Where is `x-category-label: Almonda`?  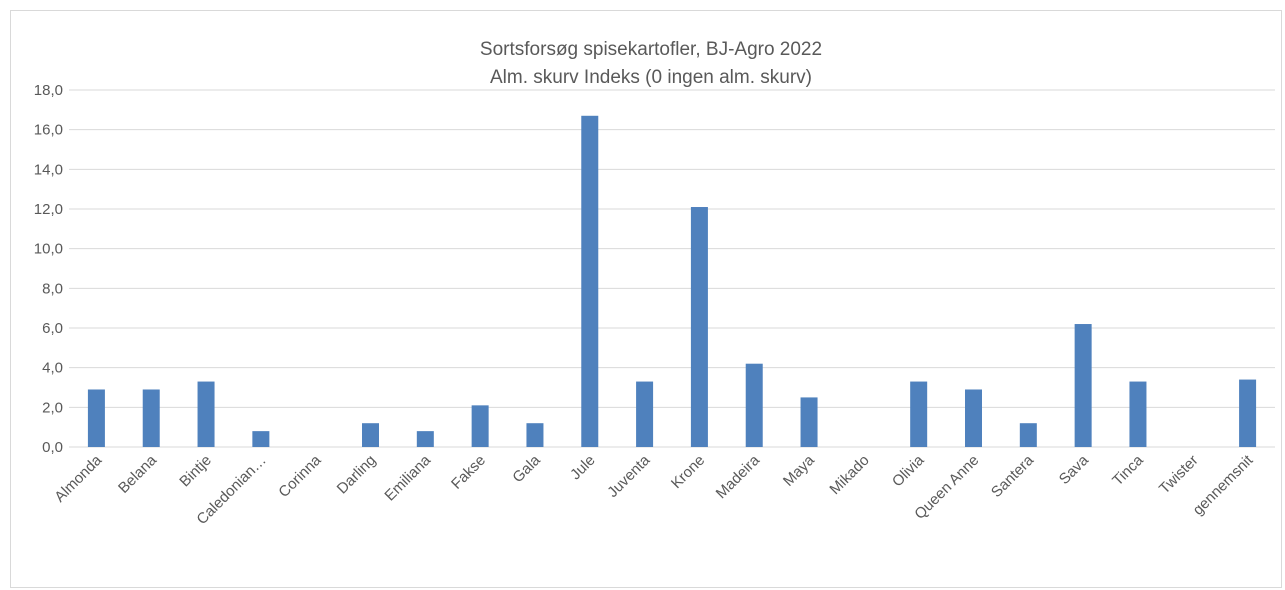
x-category-label: Almonda is located at coordinates (78, 478).